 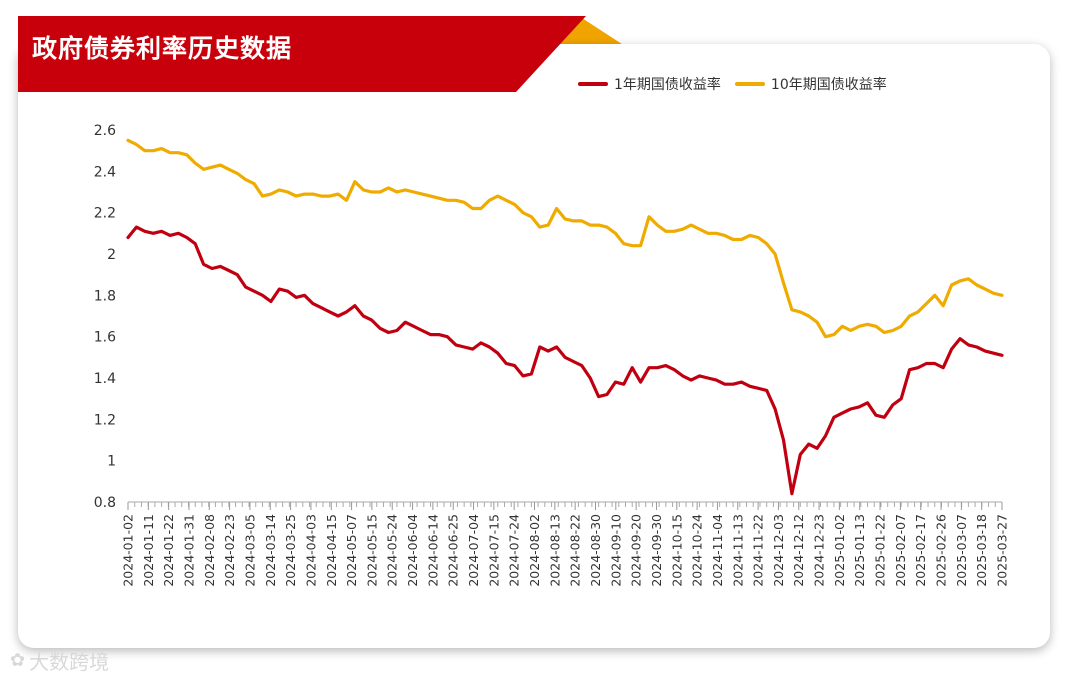 What do you see at coordinates (412, 550) in the screenshot?
I see `x-tick-label: 2024-06-04` at bounding box center [412, 550].